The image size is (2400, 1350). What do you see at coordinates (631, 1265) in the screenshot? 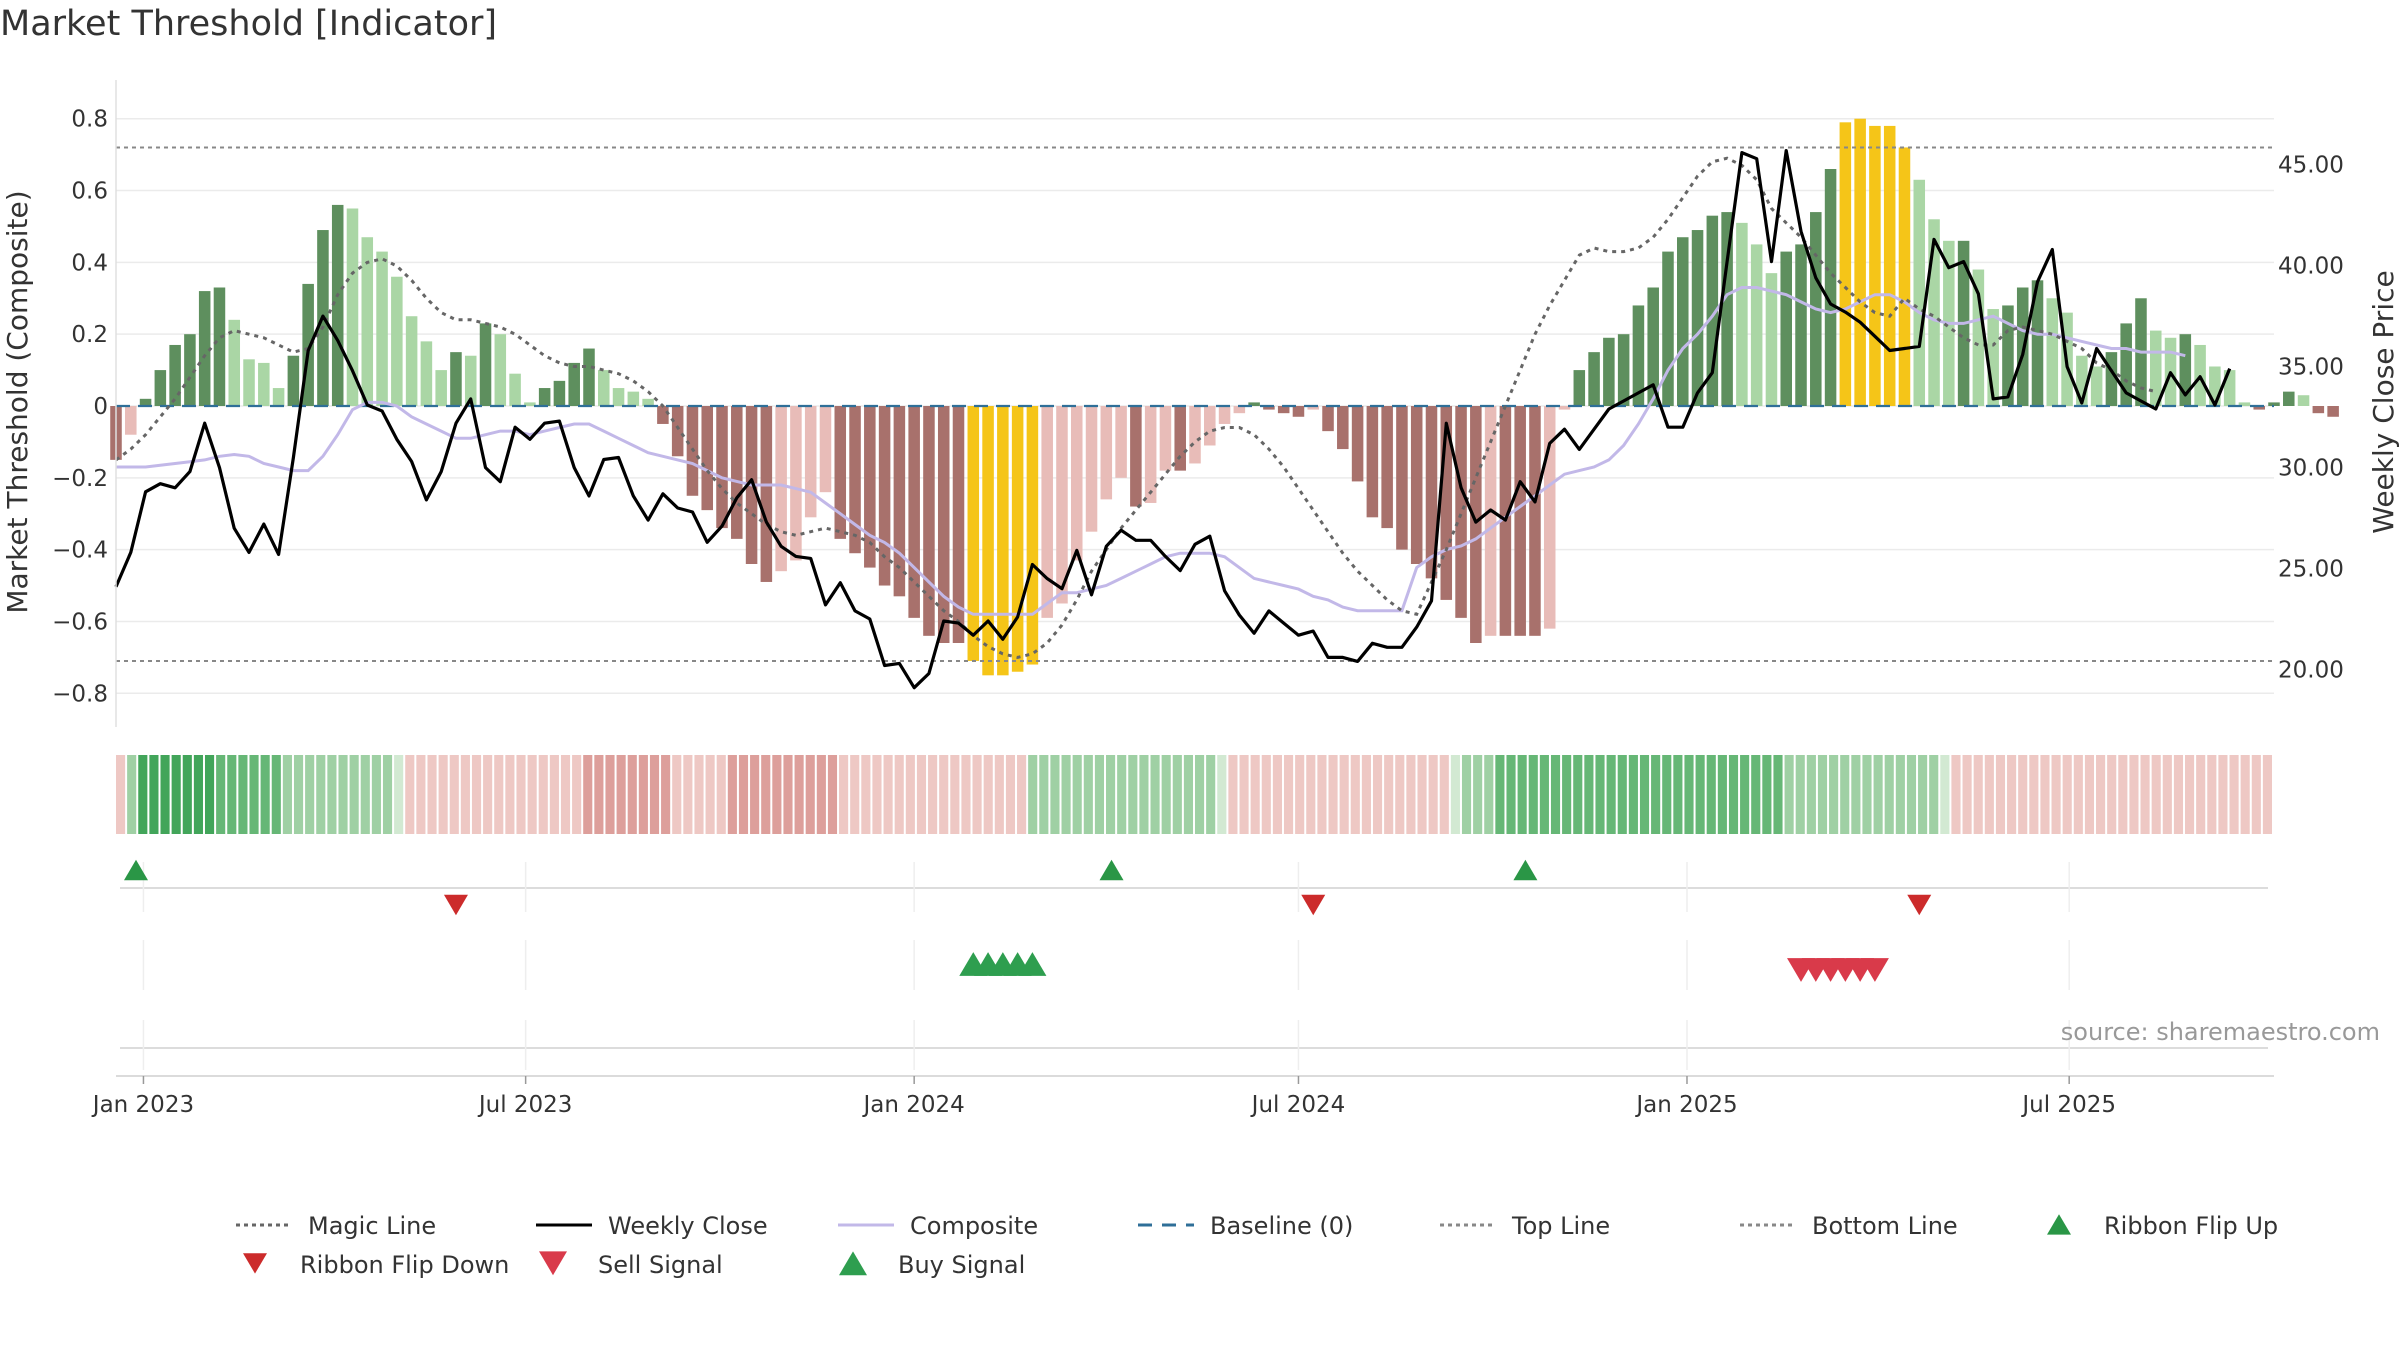
I see `legend-entry: Sell Signal` at bounding box center [631, 1265].